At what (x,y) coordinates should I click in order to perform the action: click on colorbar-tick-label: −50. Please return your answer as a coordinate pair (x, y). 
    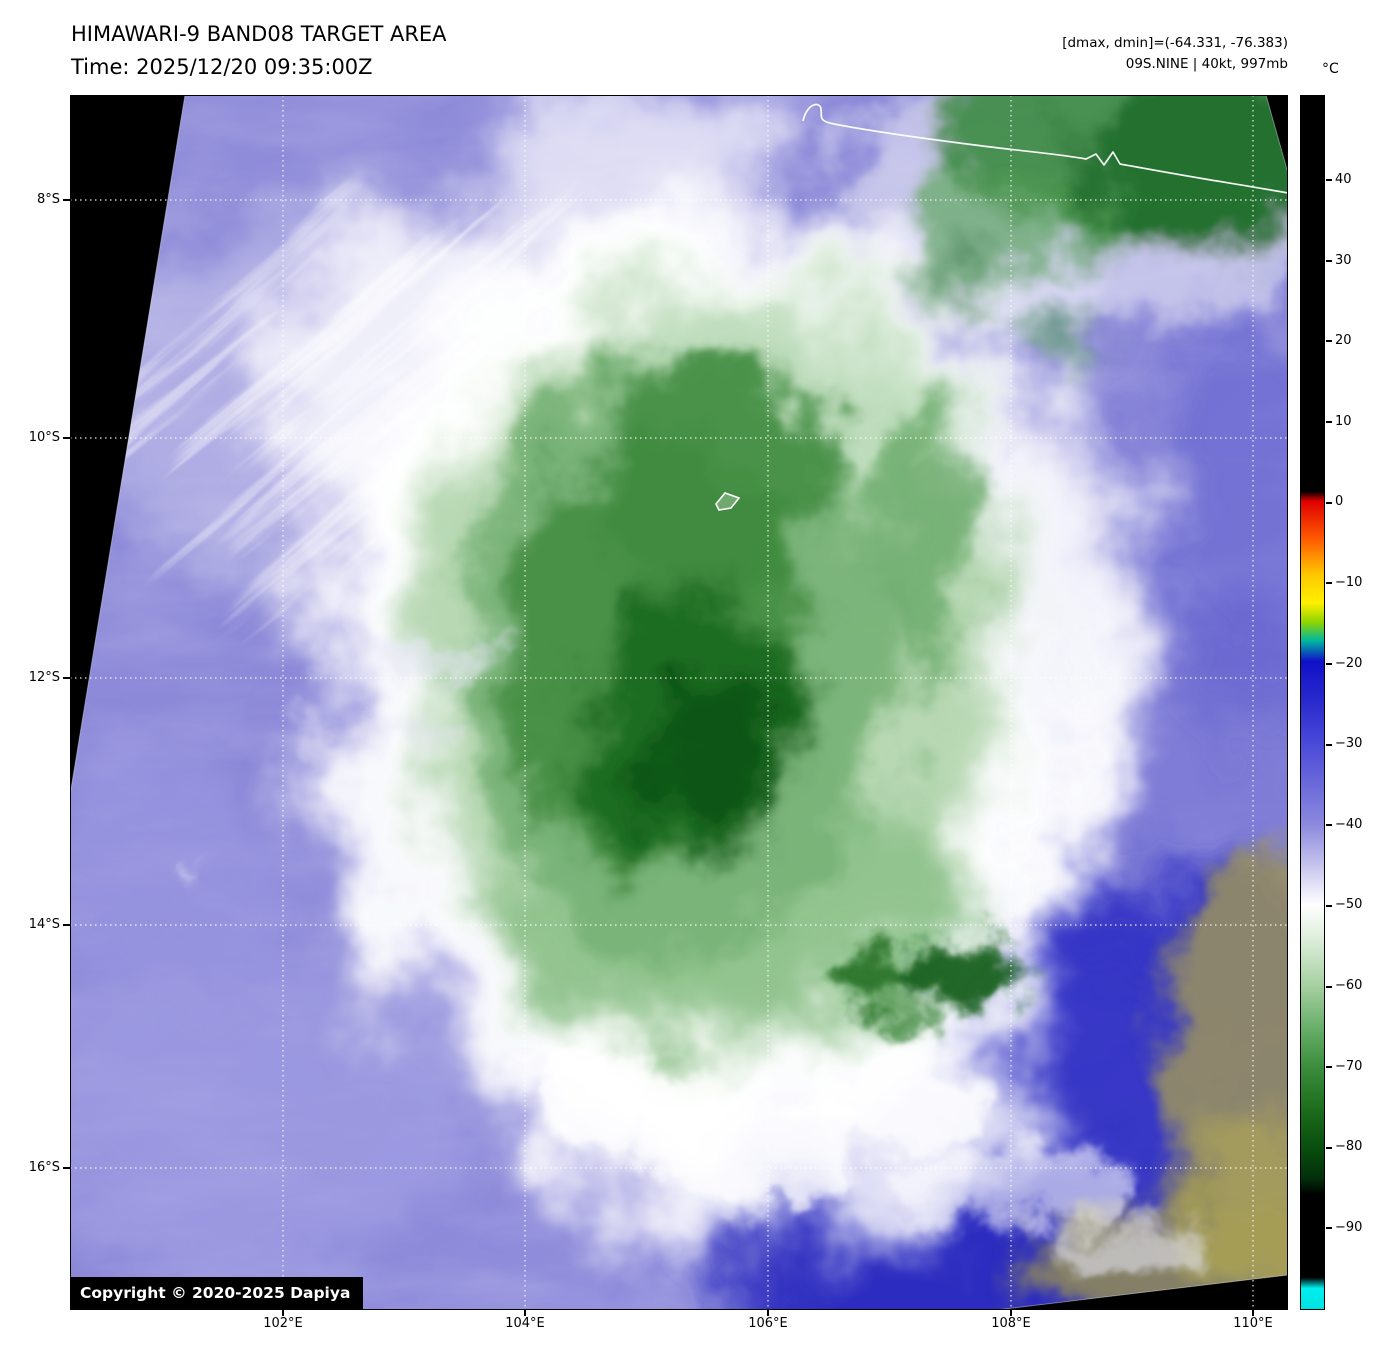
    Looking at the image, I should click on (1349, 904).